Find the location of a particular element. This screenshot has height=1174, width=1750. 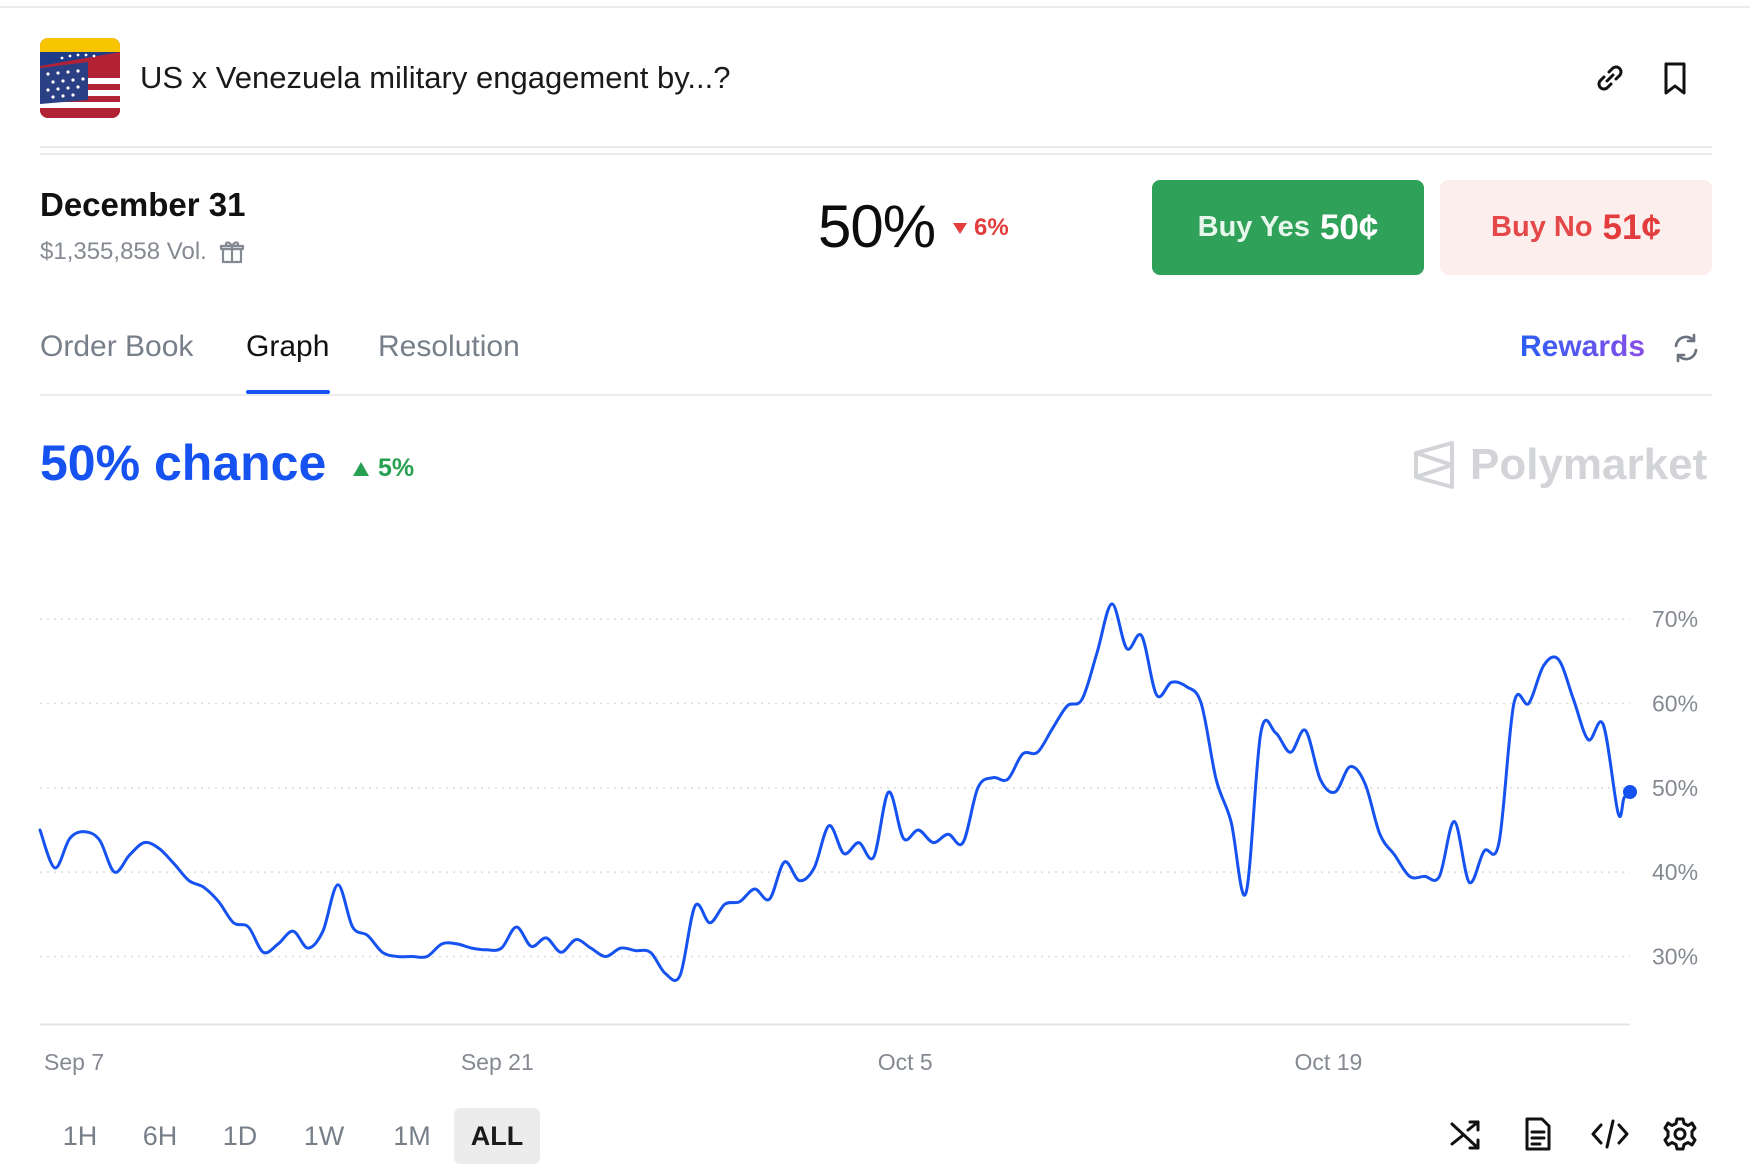

range-1d: 1D is located at coordinates (240, 1136).